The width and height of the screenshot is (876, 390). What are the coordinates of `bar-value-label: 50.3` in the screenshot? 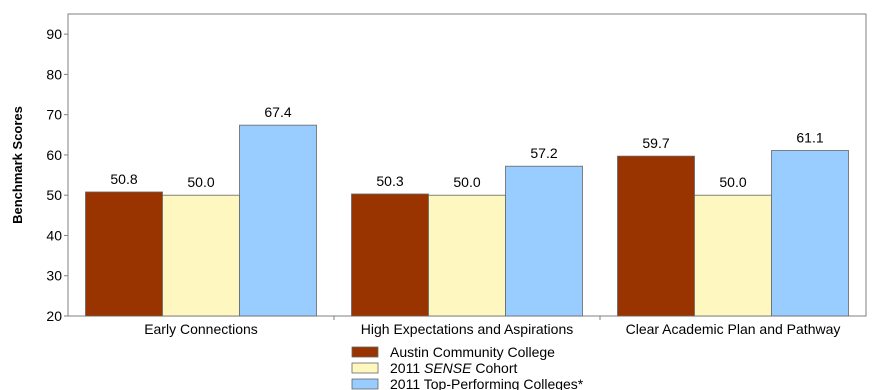 It's located at (389, 181).